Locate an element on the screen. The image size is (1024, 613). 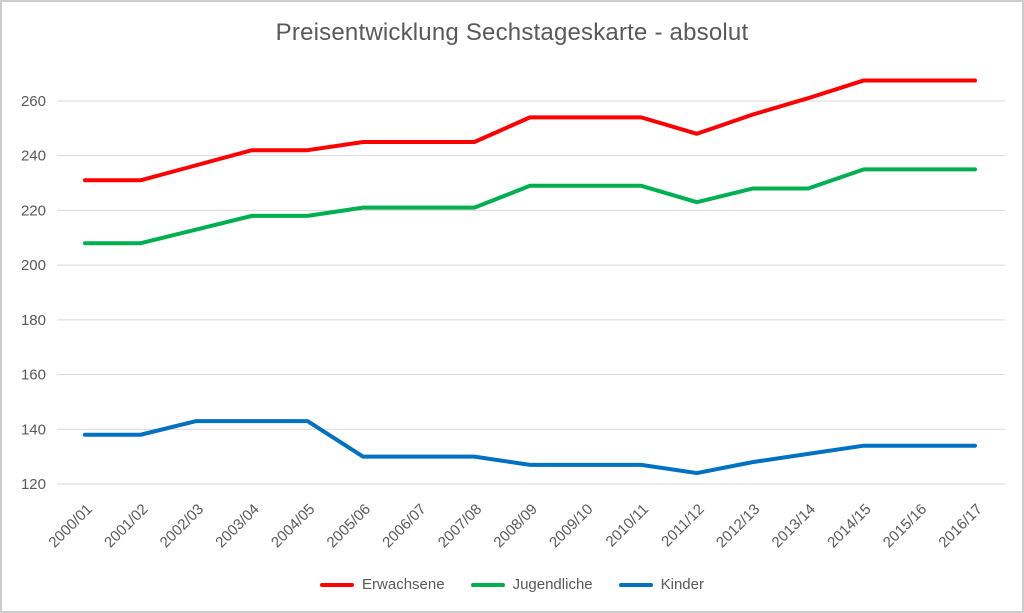
legend-label-kinder: Kinder is located at coordinates (682, 584).